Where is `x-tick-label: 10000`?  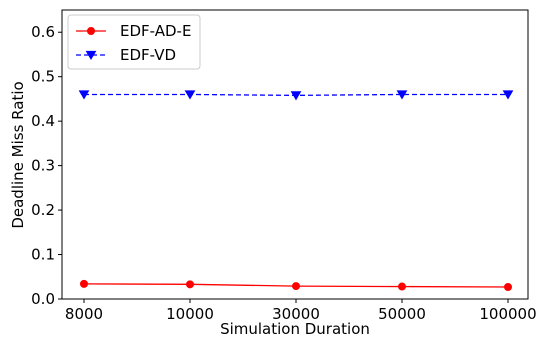
x-tick-label: 10000 is located at coordinates (190, 314).